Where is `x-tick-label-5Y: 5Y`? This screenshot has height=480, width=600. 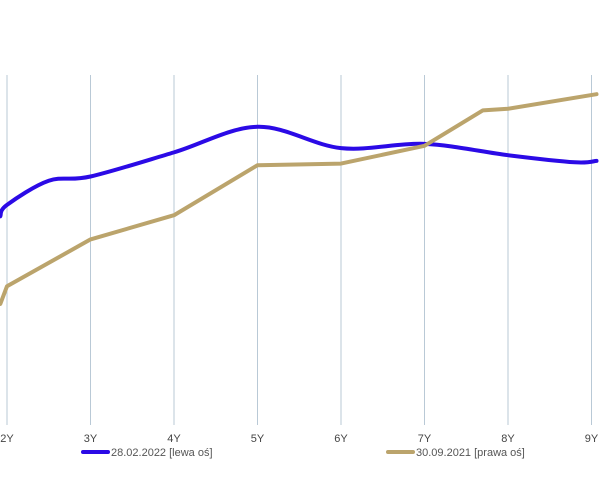
x-tick-label-5Y: 5Y is located at coordinates (258, 439).